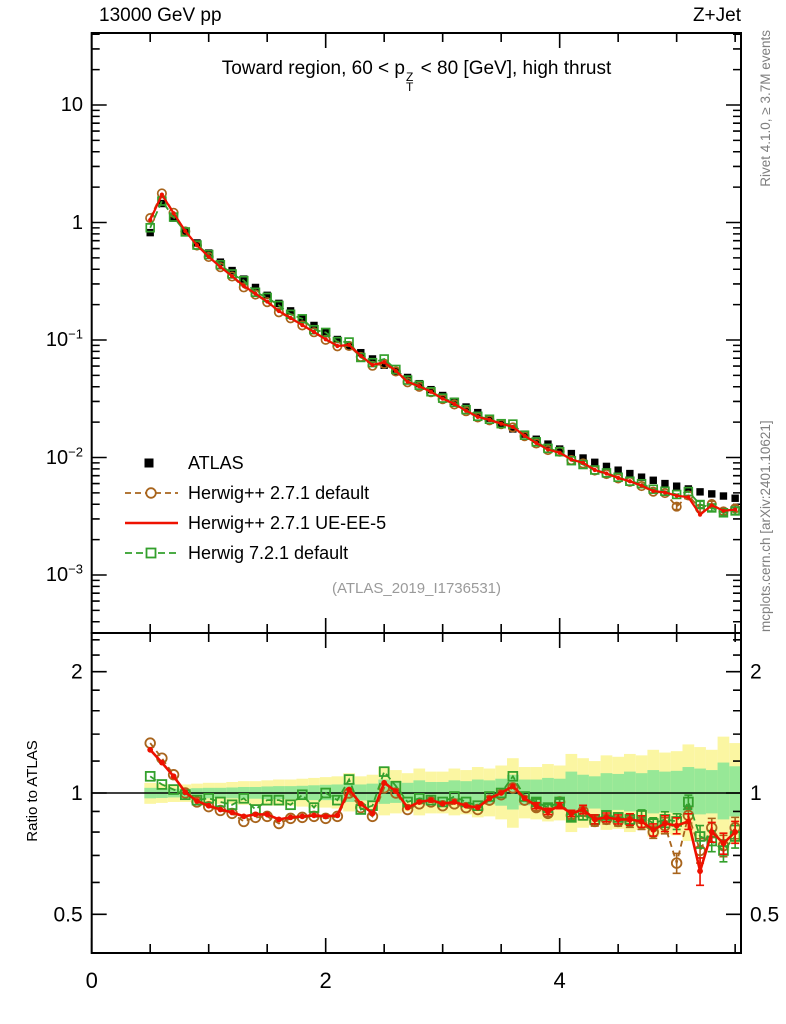 The height and width of the screenshot is (1024, 786). I want to click on main-y-tick-label: 10, so click(71, 105).